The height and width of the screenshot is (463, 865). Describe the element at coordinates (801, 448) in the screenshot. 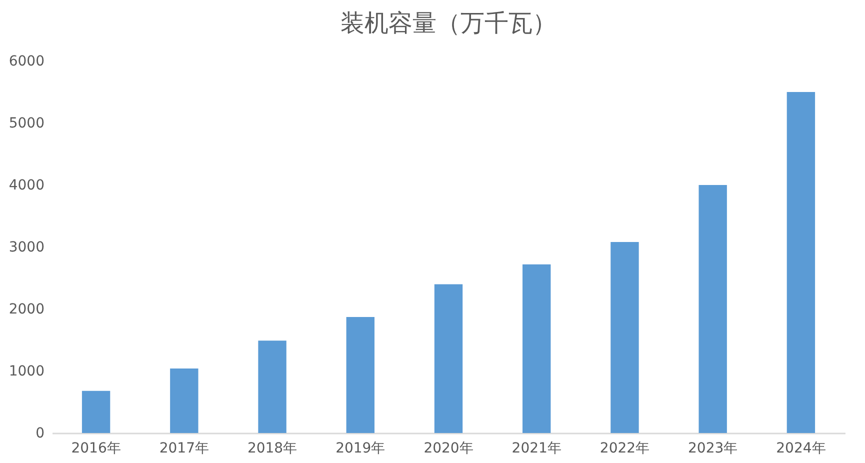

I see `x-tick-label: 2024年` at that location.